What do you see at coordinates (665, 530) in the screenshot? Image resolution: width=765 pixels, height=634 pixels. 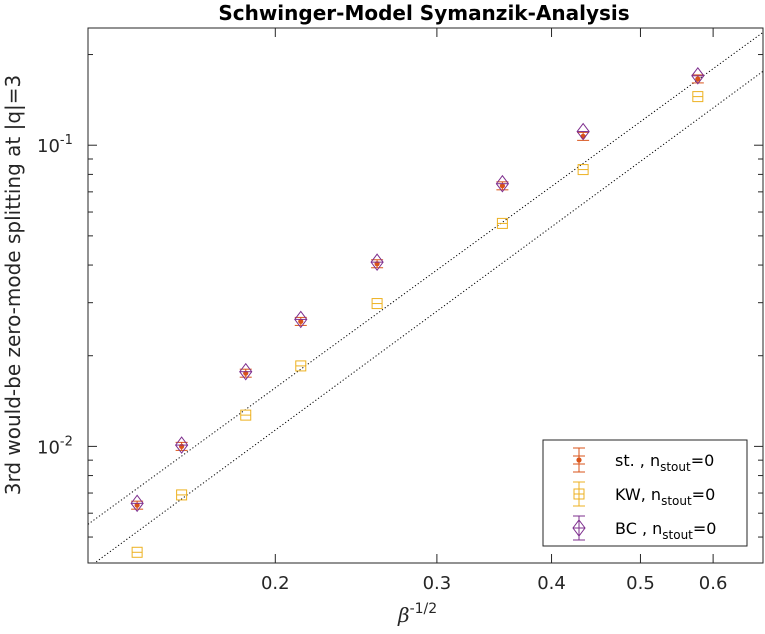 I see `legend-label-3: BC , nstout=0` at bounding box center [665, 530].